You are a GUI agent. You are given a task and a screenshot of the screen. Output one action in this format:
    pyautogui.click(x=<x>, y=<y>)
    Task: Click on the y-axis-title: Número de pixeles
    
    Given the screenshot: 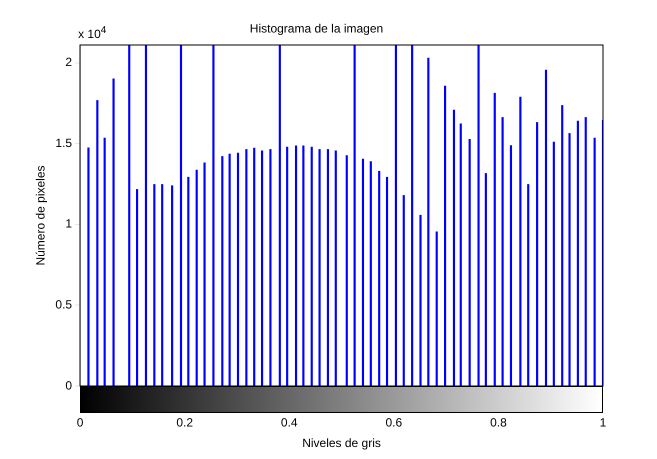 What is the action you would take?
    pyautogui.click(x=41, y=215)
    